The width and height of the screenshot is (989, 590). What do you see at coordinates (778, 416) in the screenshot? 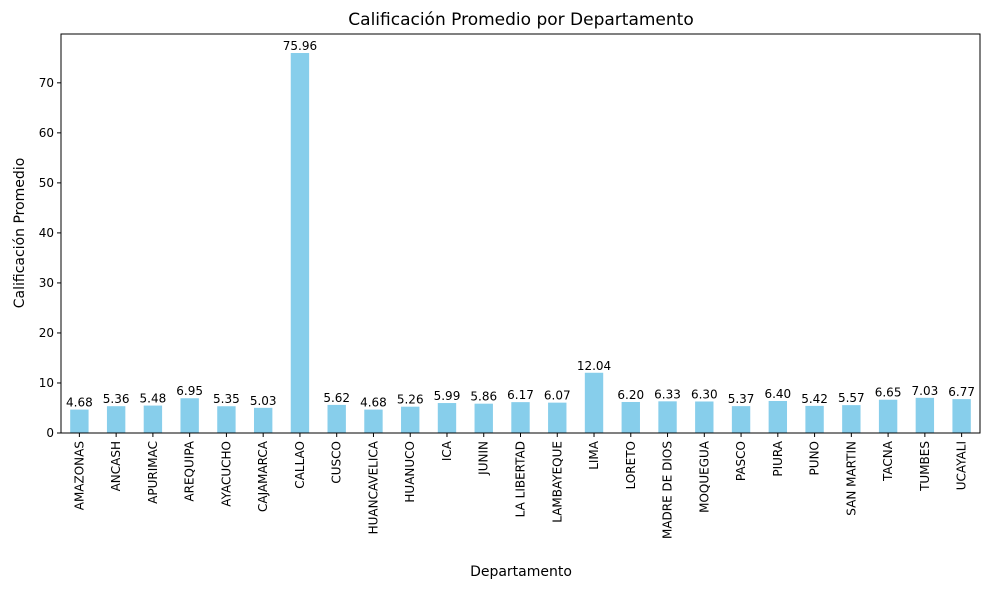
I see `bar-piura` at bounding box center [778, 416].